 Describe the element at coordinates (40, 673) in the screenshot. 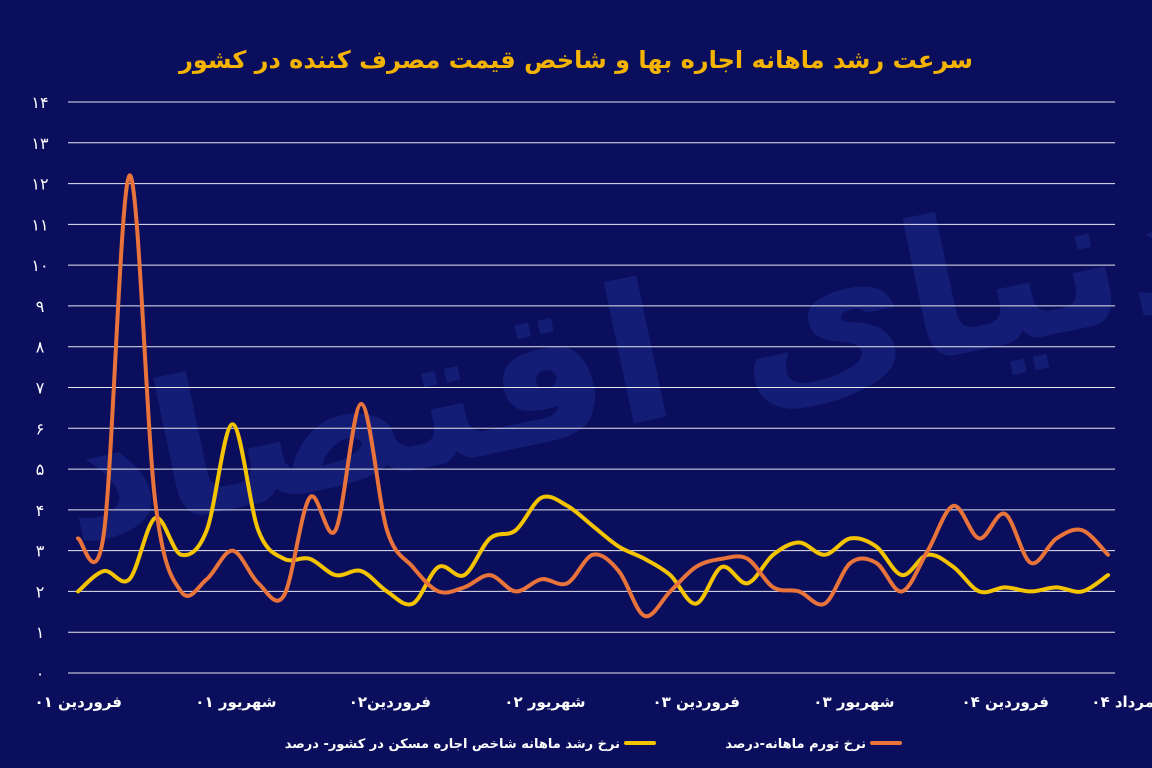

I see `y-tick-label: ۰` at that location.